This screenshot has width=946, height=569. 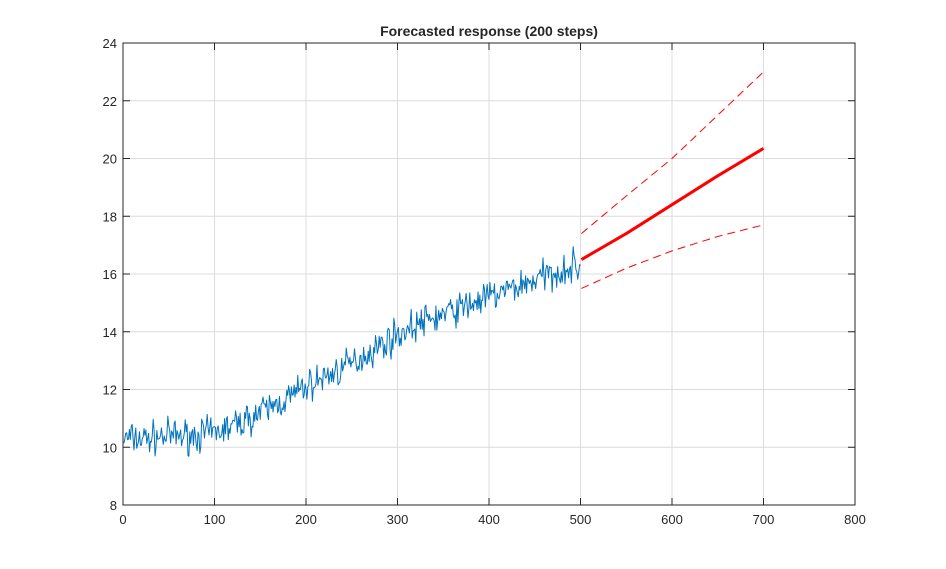 I want to click on x-tick-label: 400, so click(x=489, y=519).